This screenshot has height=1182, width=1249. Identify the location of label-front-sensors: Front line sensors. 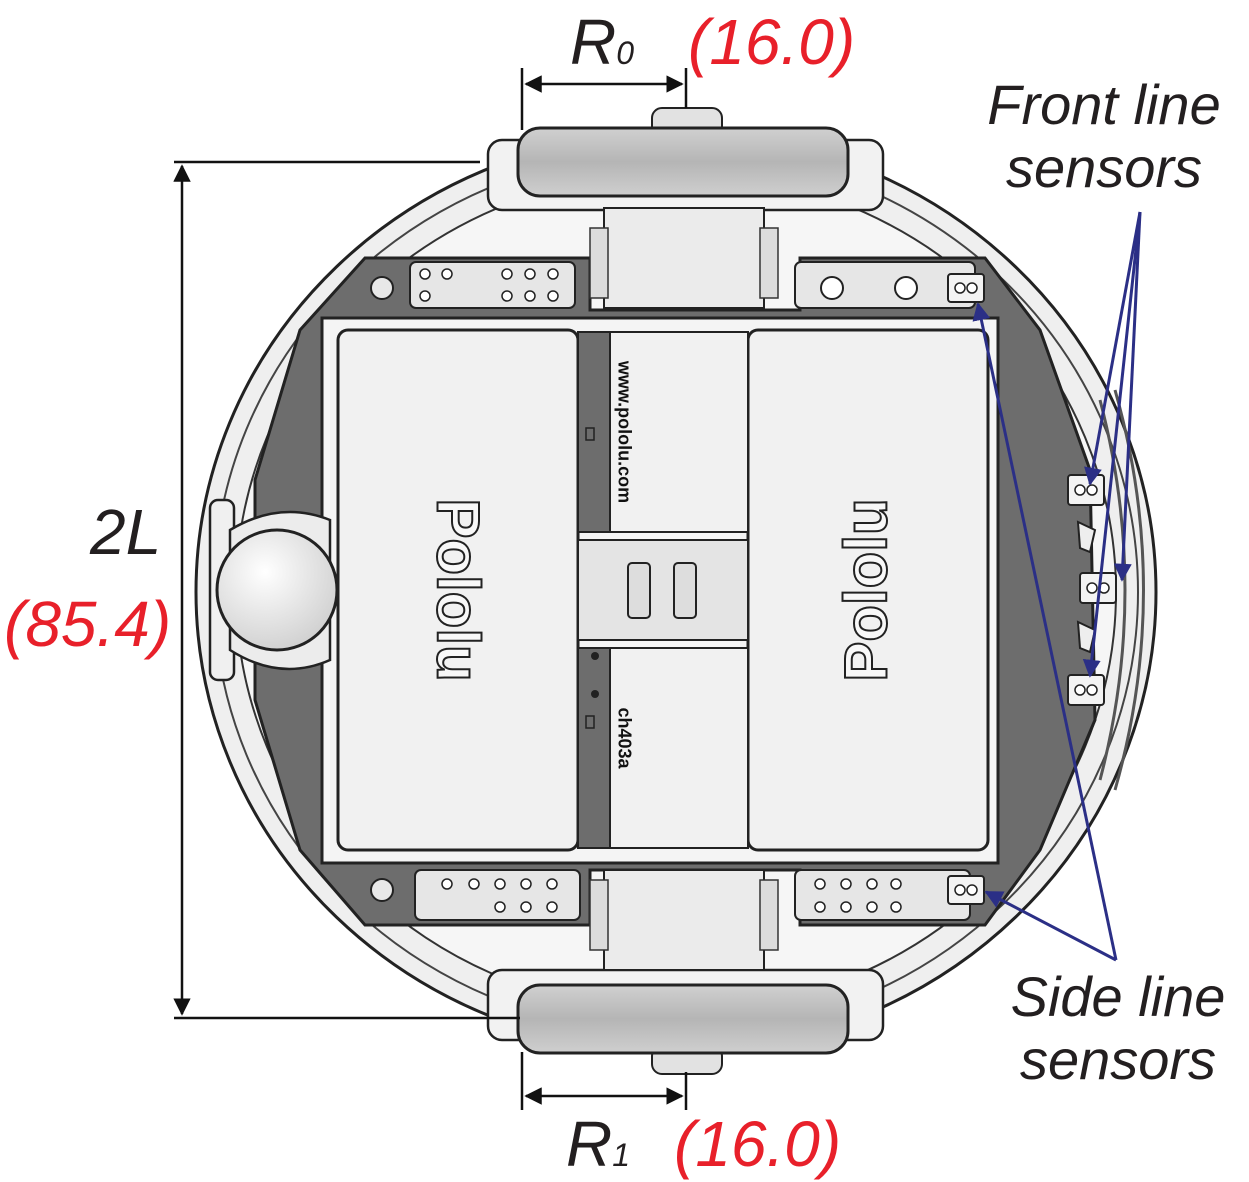
(1104, 136).